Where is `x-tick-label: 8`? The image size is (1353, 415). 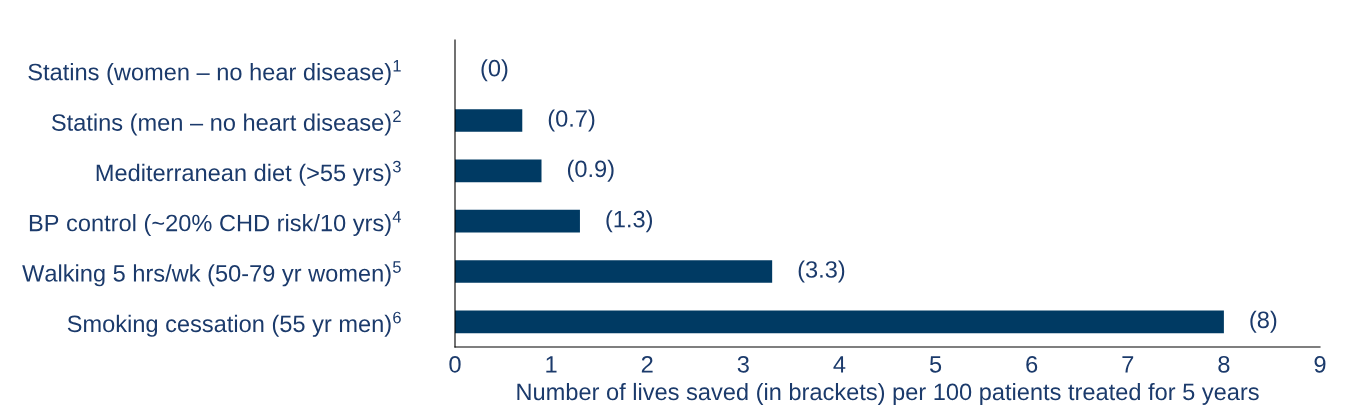 x-tick-label: 8 is located at coordinates (1224, 364).